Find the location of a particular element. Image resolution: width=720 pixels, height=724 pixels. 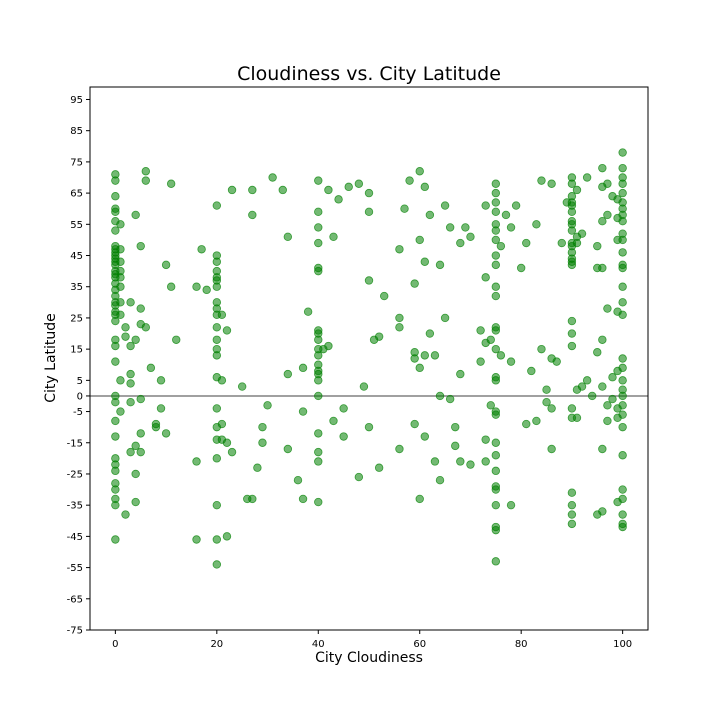

y-tick-label: 95 is located at coordinates (76, 100).